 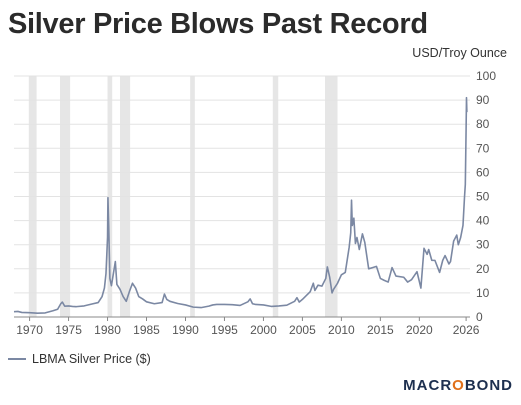 I want to click on legend-swatch, so click(x=17, y=359).